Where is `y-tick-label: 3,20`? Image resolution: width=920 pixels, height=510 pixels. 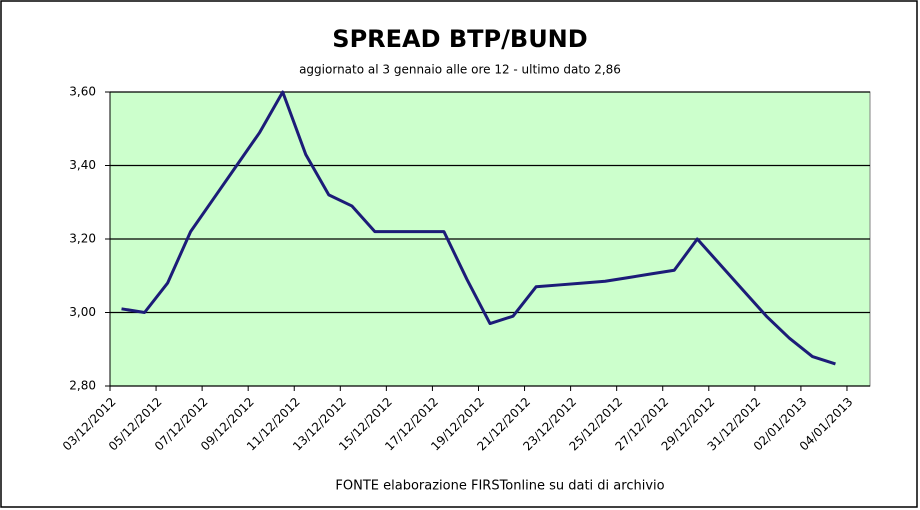
y-tick-label: 3,20 is located at coordinates (82, 239).